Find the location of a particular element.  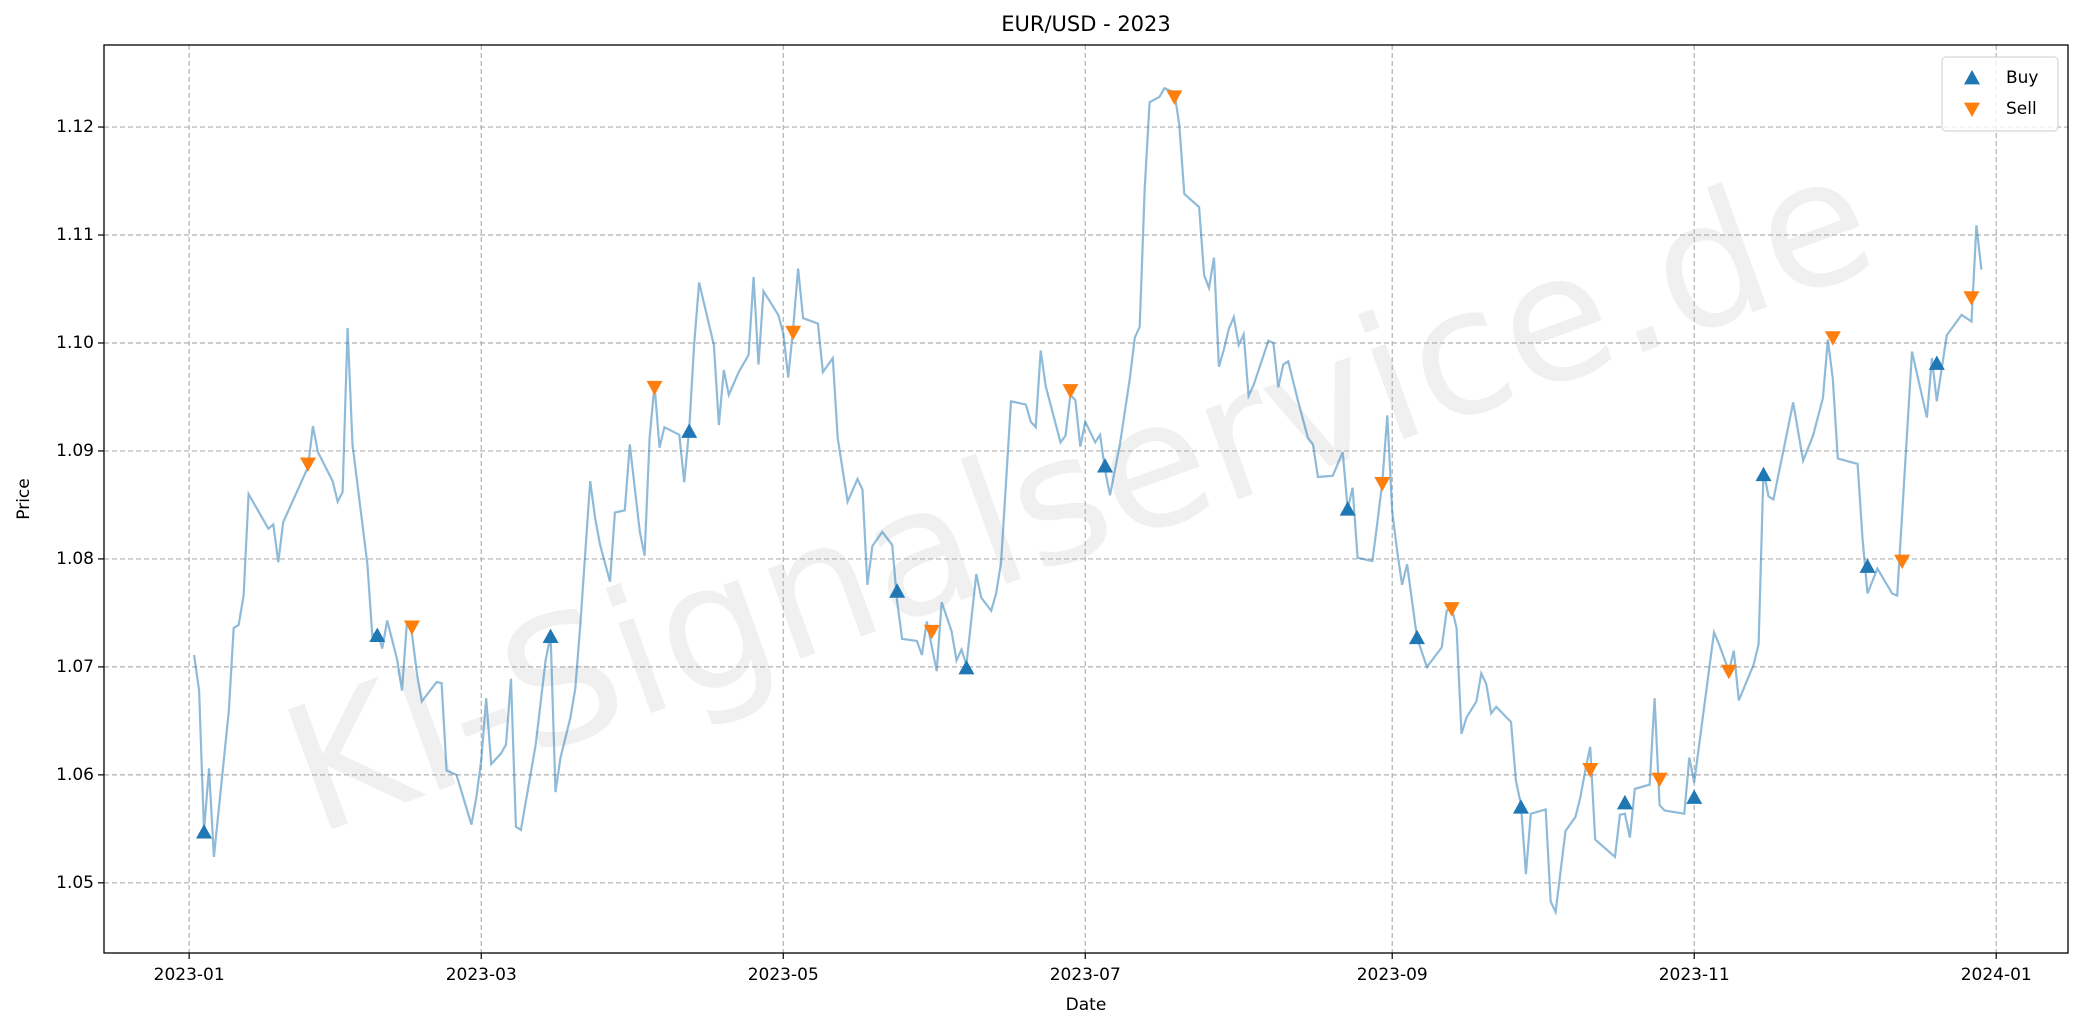

y-tick-label: 1.07 is located at coordinates (75, 667).